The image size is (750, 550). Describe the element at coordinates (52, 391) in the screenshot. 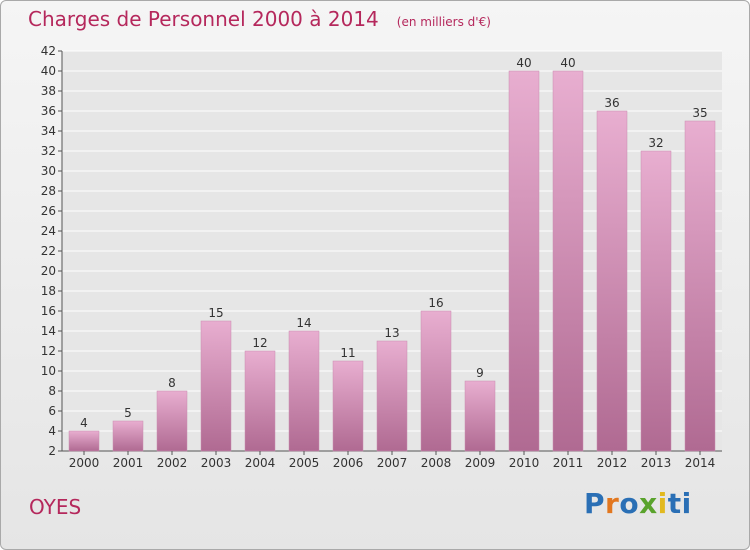

I see `y-tick-label: 8` at that location.